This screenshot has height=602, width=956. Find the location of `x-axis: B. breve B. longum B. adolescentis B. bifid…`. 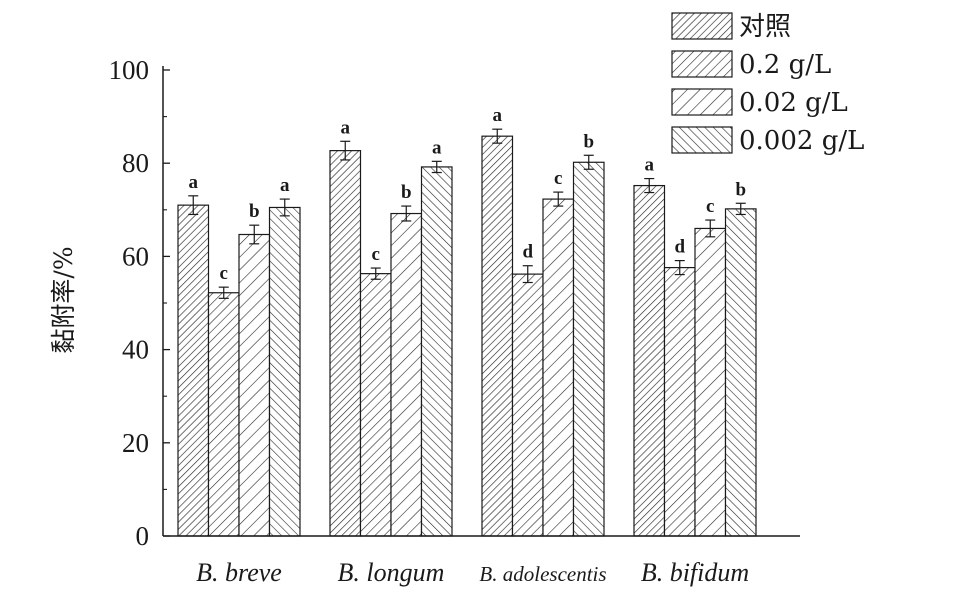

x-axis: B. breve B. longum B. adolescentis B. bifid… is located at coordinates (481, 561).